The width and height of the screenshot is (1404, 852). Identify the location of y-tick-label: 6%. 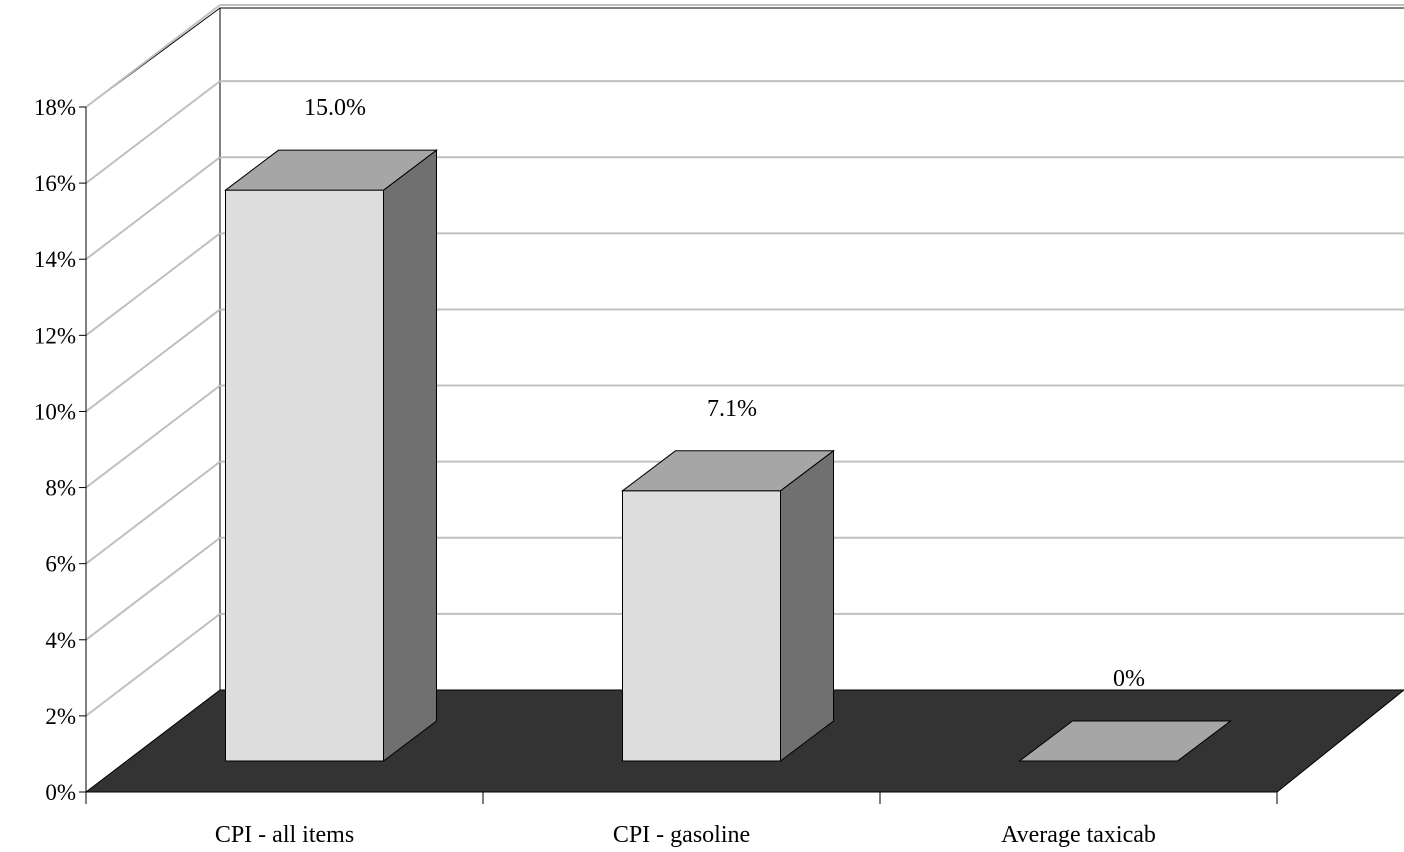
(60, 564).